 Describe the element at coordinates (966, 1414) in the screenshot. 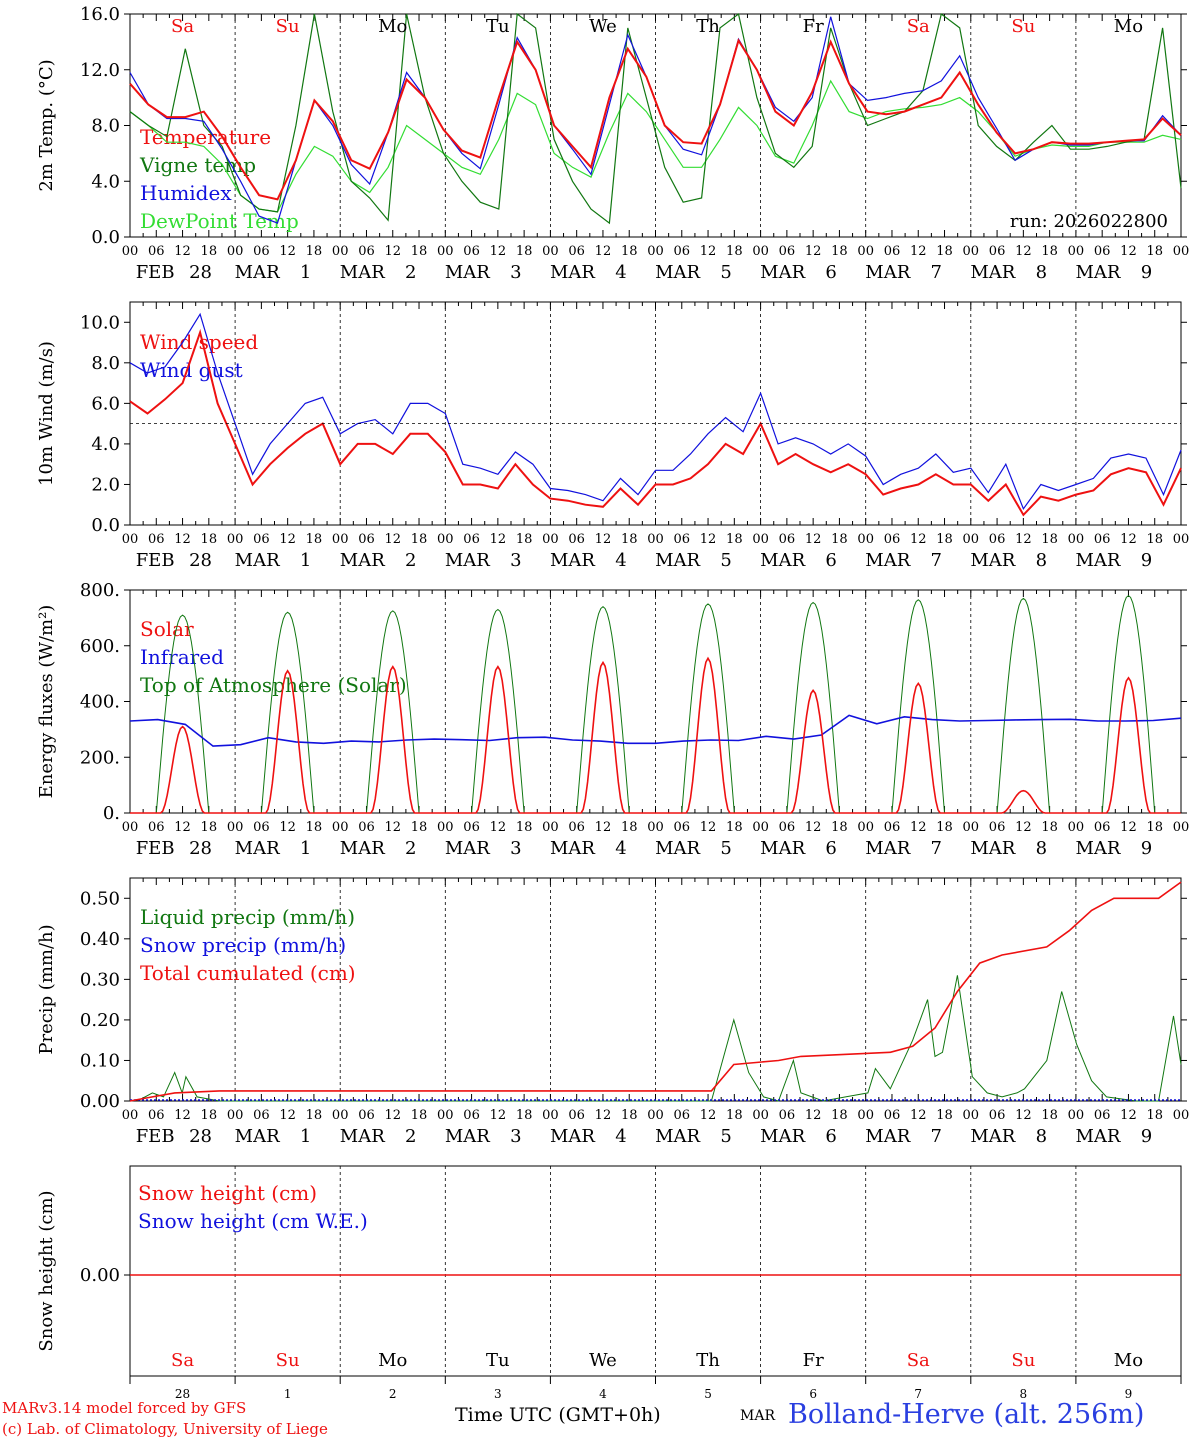

I see `station-title: Bolland-Herve (alt. 256m)` at that location.